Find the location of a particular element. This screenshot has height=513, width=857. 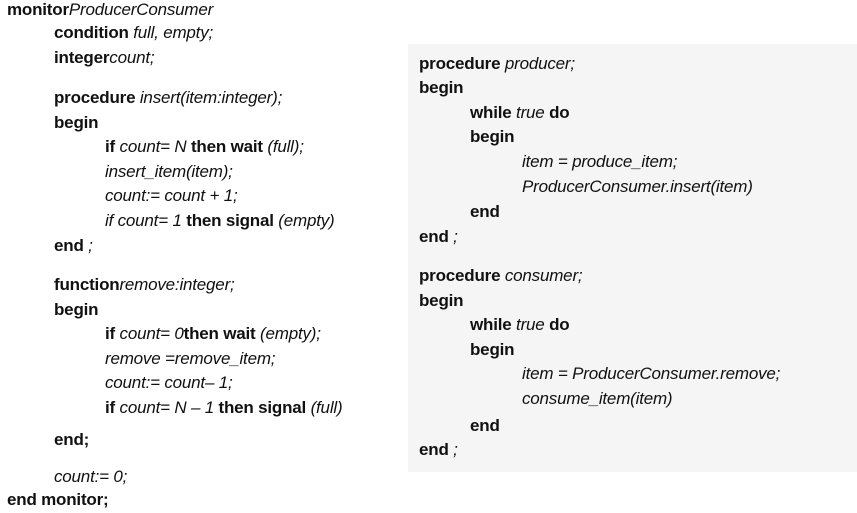

identifier: (empty) is located at coordinates (306, 220).